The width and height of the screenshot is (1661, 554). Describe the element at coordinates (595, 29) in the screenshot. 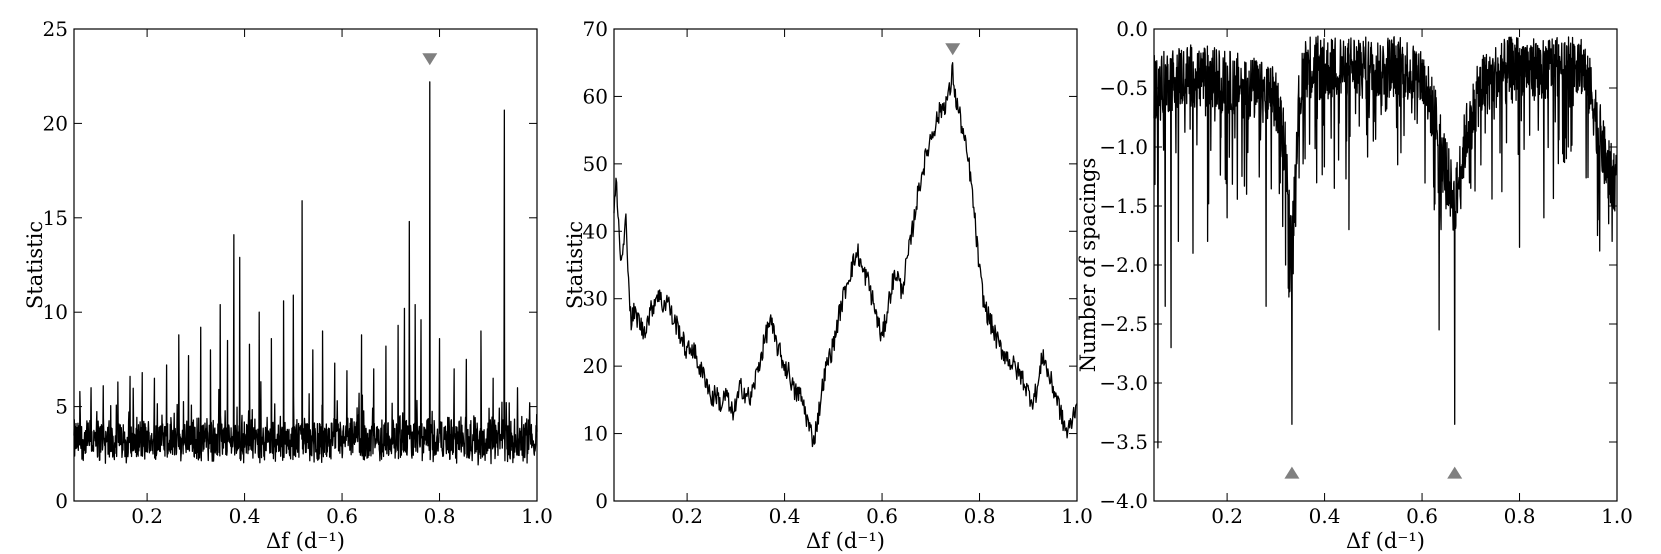

I see `panel-2-y-tick-label: 70` at that location.